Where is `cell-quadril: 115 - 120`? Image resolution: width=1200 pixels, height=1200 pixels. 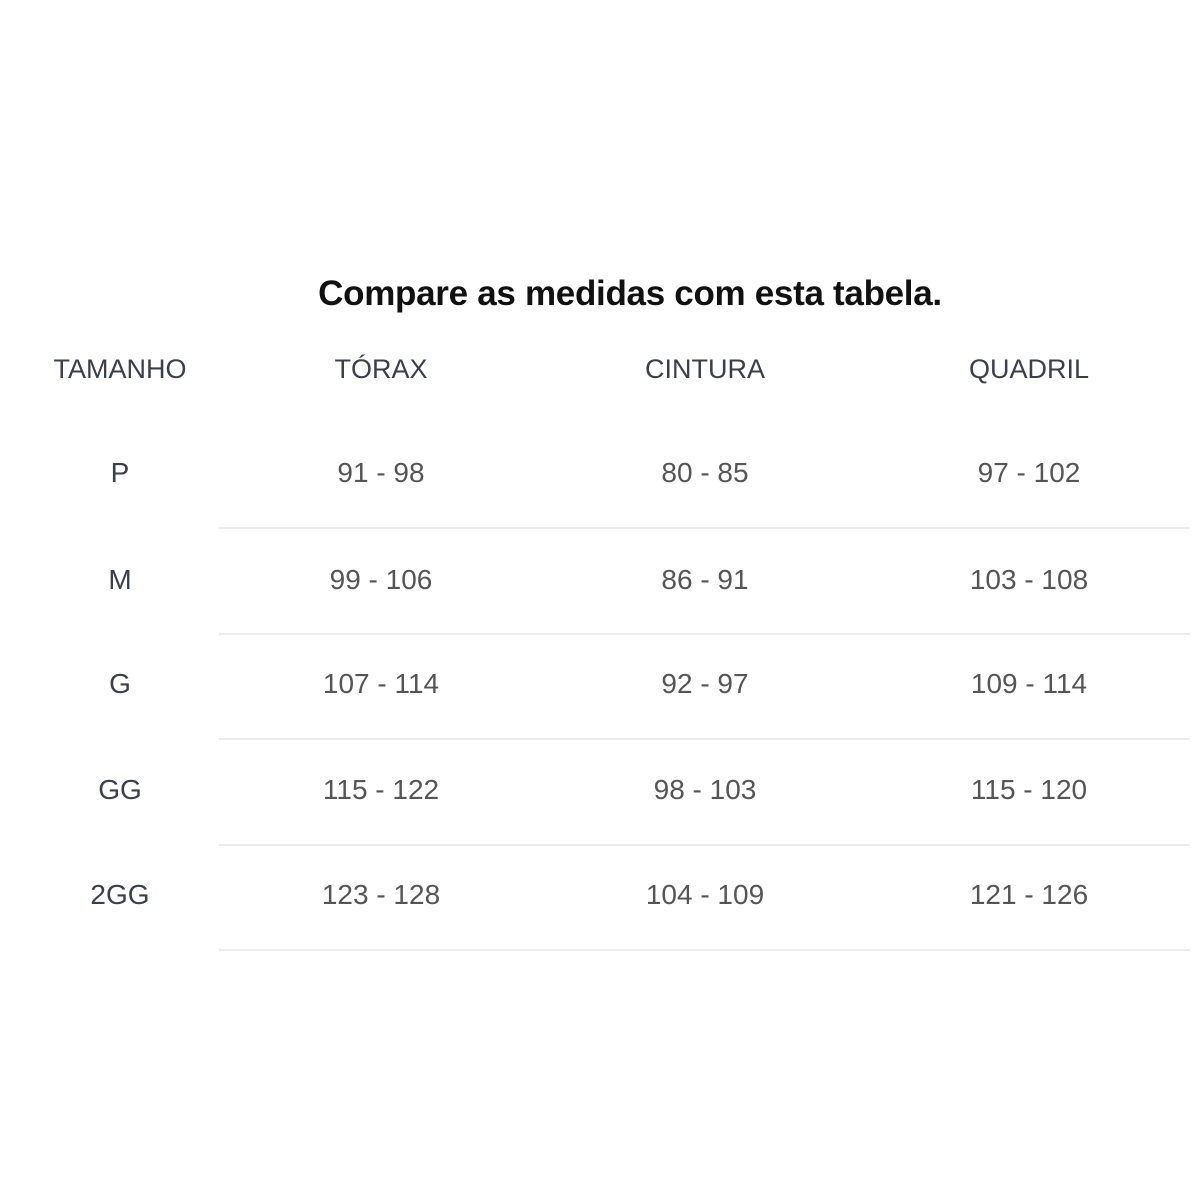
cell-quadril: 115 - 120 is located at coordinates (1029, 789).